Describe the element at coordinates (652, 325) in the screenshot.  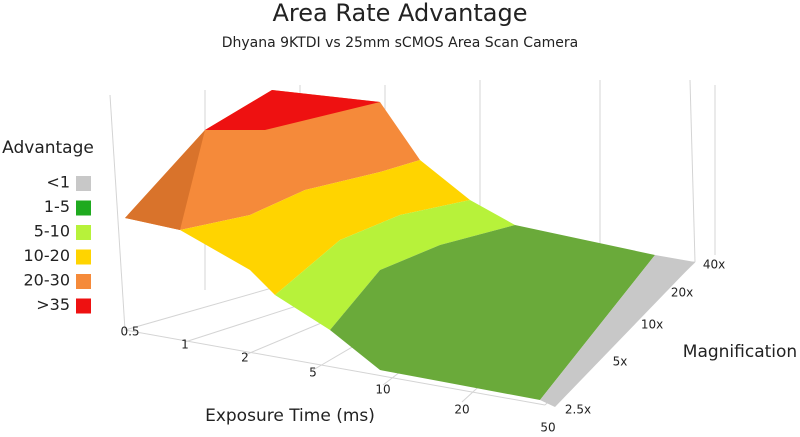
I see `depth-tick-label: 10x` at that location.